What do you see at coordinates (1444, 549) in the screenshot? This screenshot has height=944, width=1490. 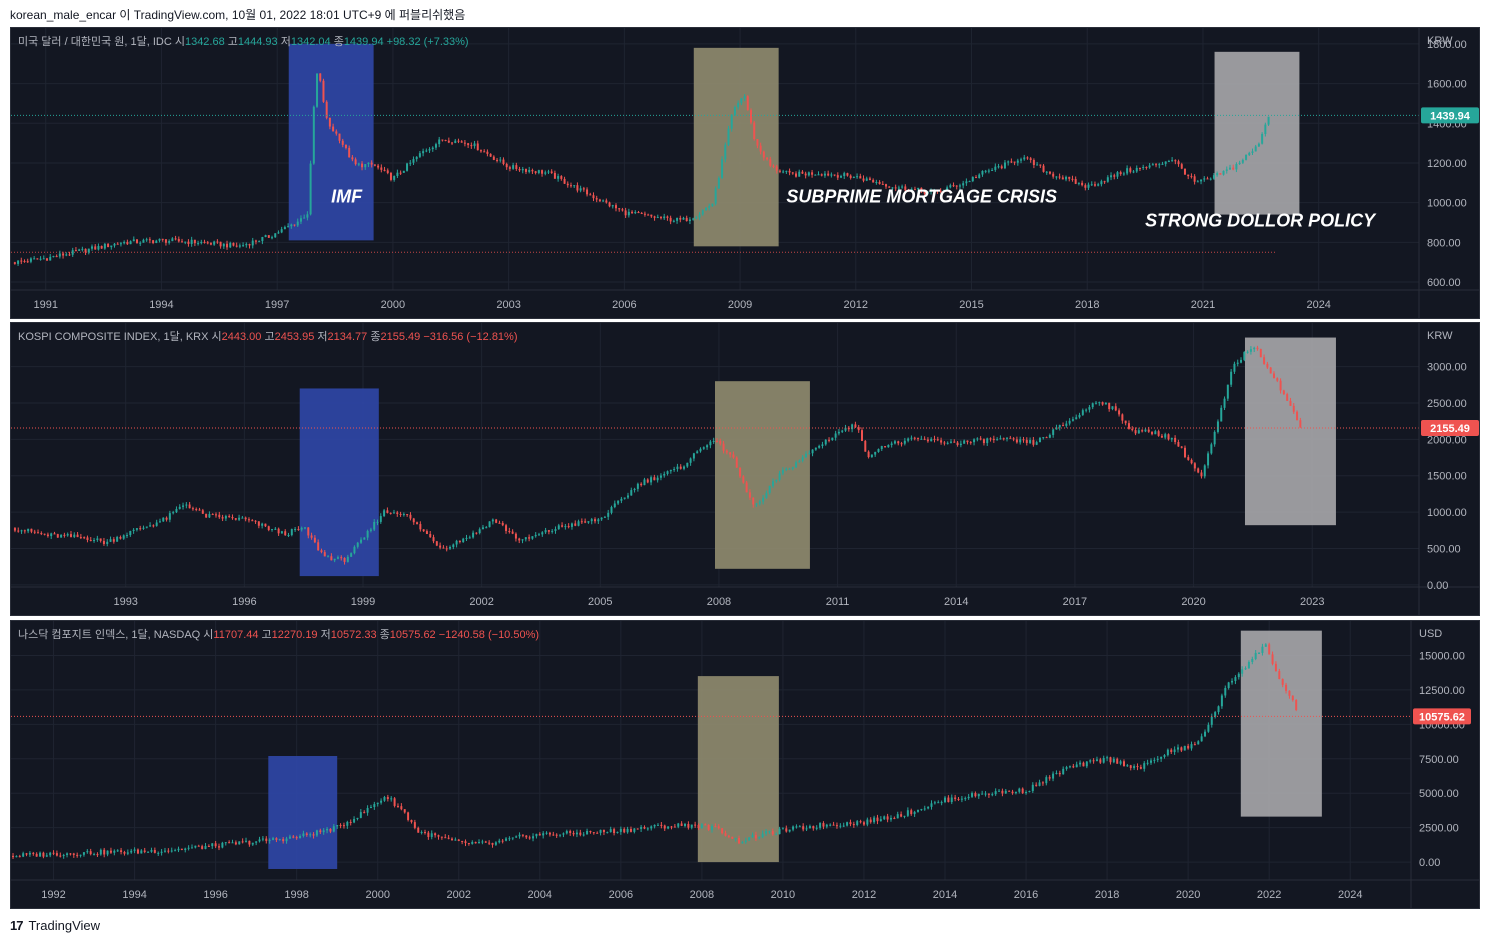 I see `y-tick-label: 500.00` at bounding box center [1444, 549].